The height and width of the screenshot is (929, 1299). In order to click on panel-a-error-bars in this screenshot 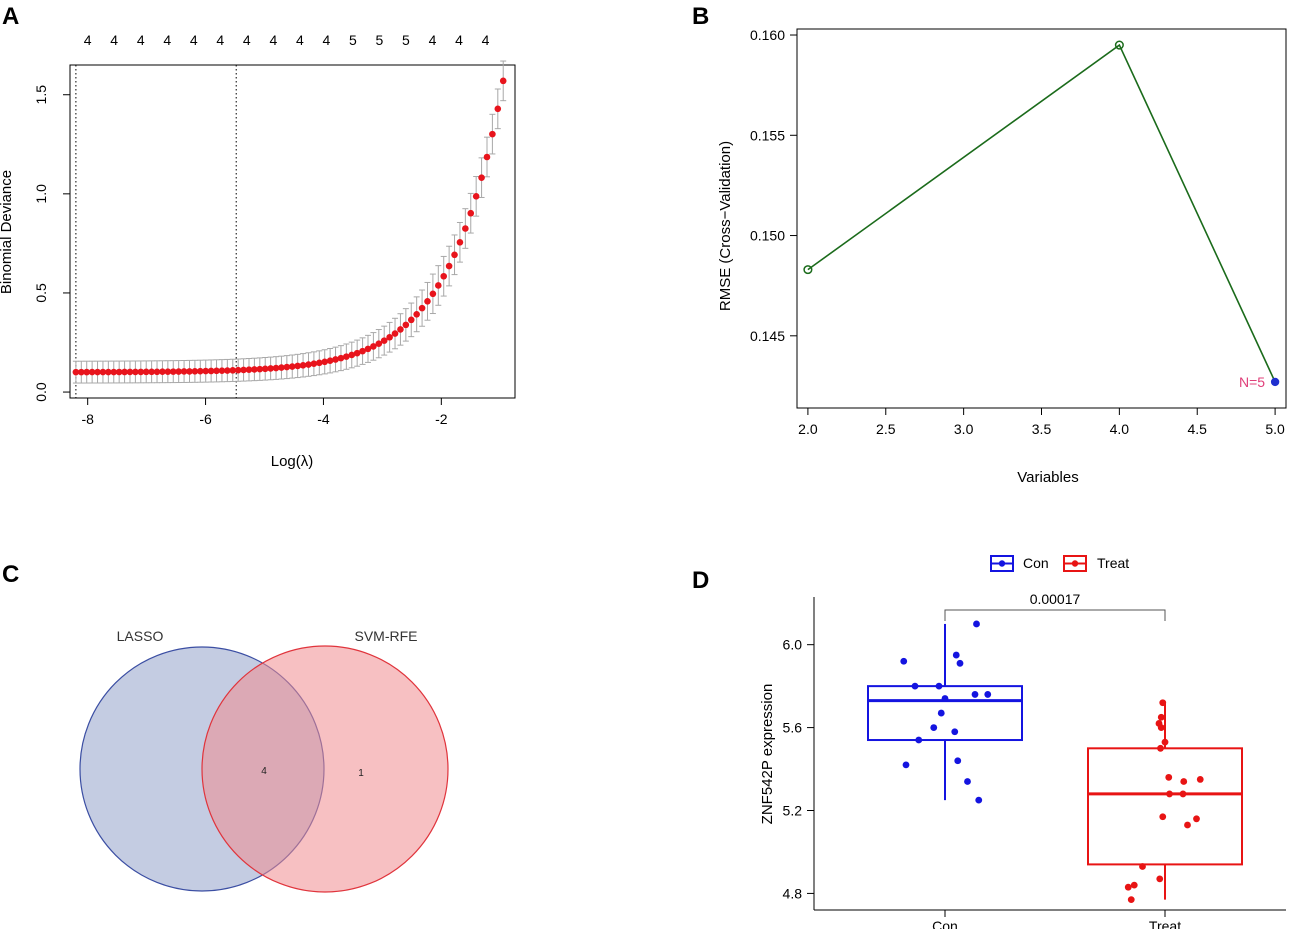, I will do `click(289, 222)`.